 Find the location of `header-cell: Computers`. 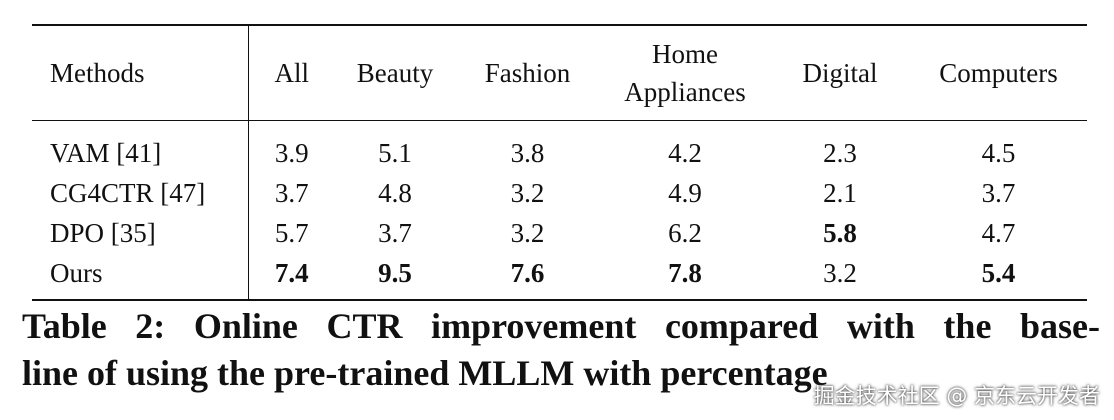

header-cell: Computers is located at coordinates (998, 73).